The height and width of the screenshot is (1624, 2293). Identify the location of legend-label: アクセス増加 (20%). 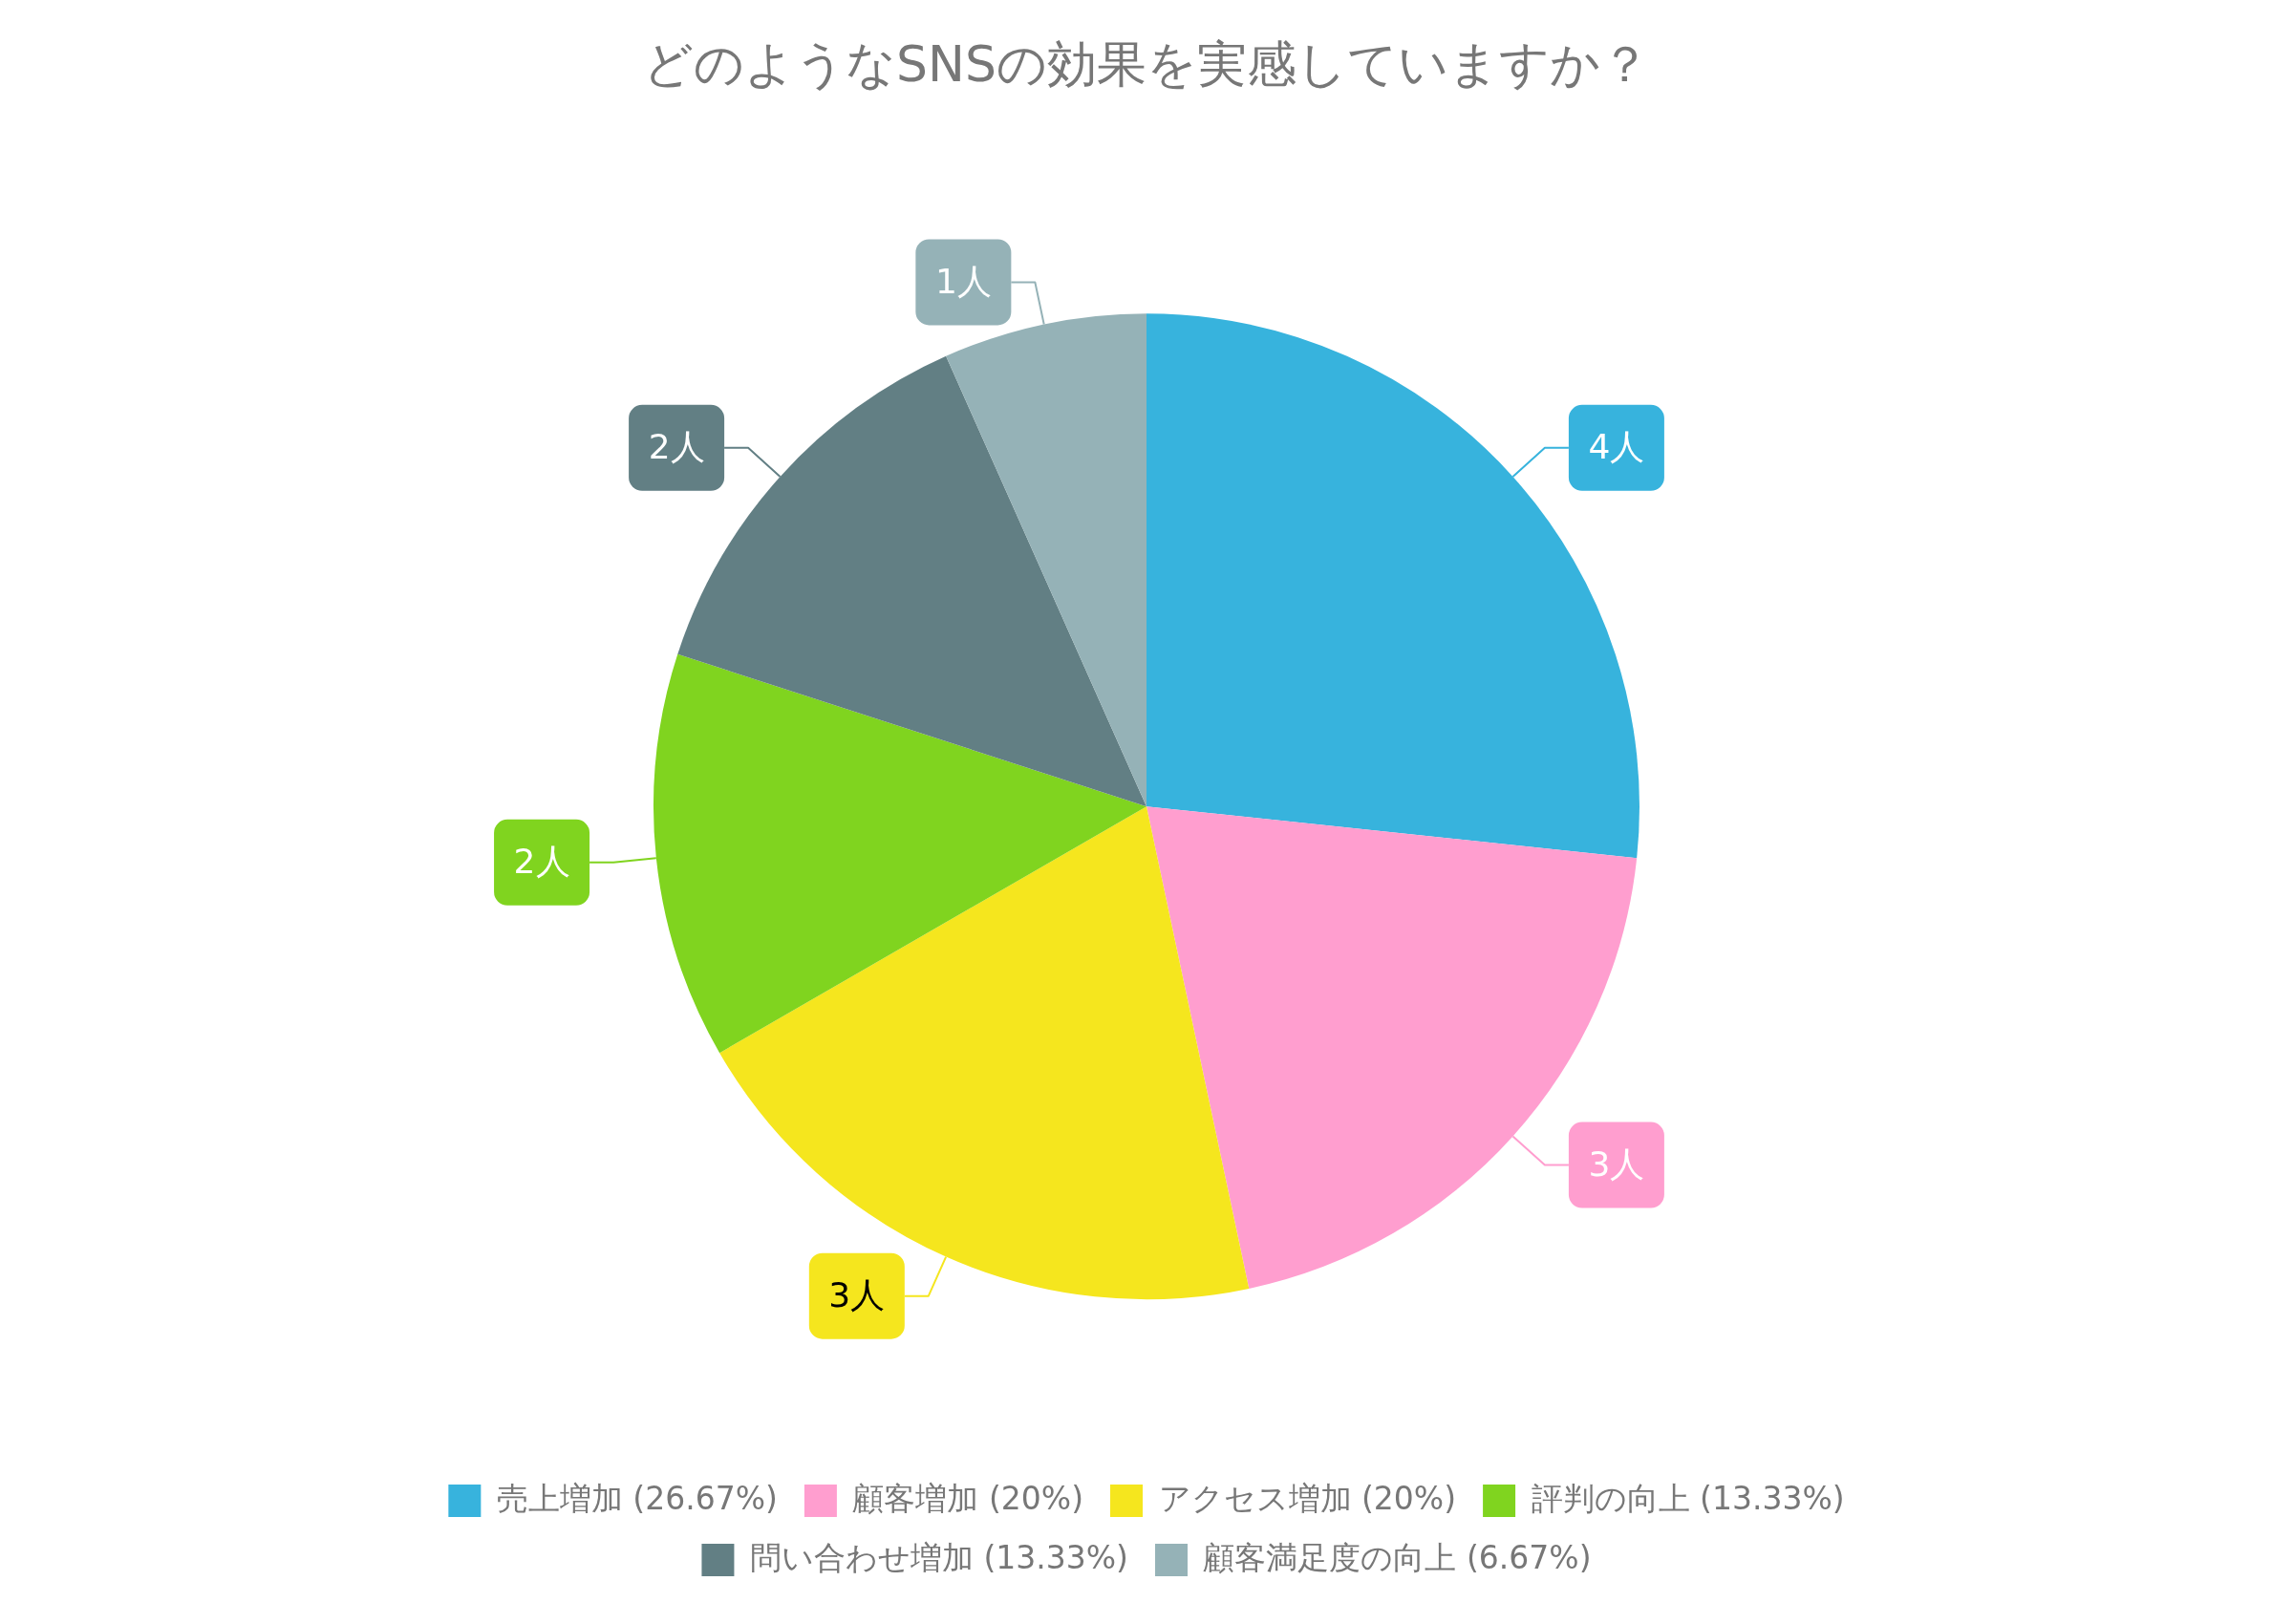
(1307, 1498).